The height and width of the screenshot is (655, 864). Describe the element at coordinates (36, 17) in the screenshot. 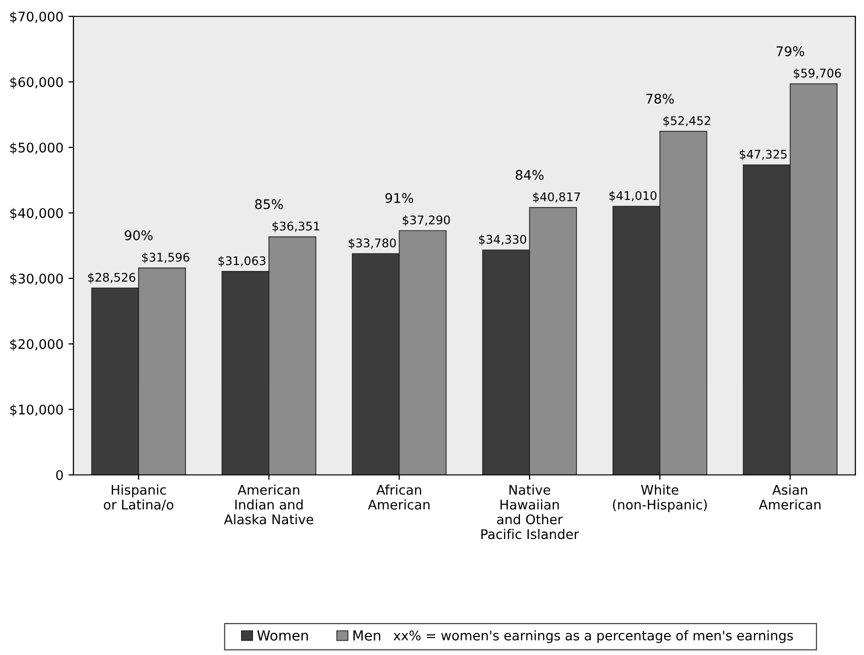

I see `y-tick-label: $70,000` at that location.